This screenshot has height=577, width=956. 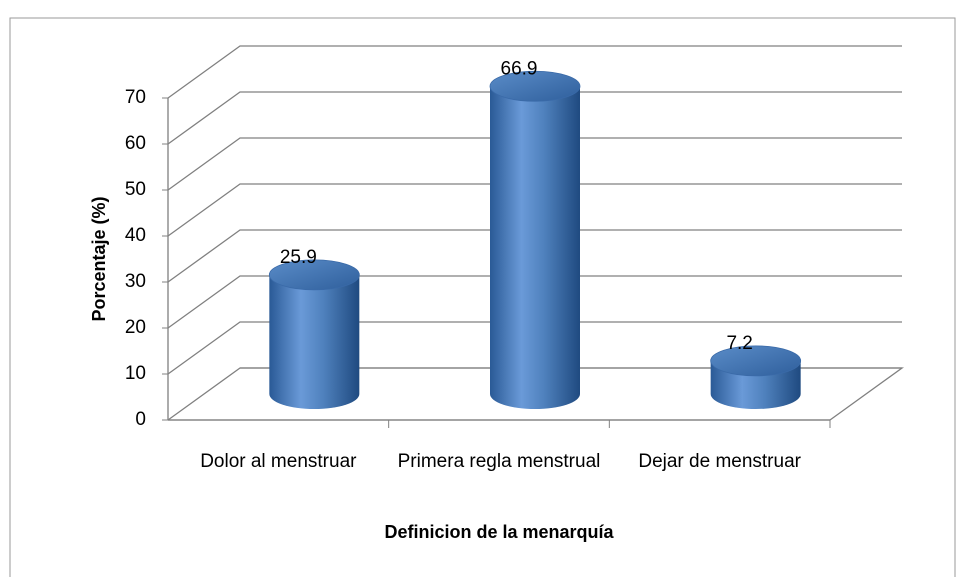 What do you see at coordinates (499, 532) in the screenshot?
I see `x-axis-title: Definicion de la menarquía` at bounding box center [499, 532].